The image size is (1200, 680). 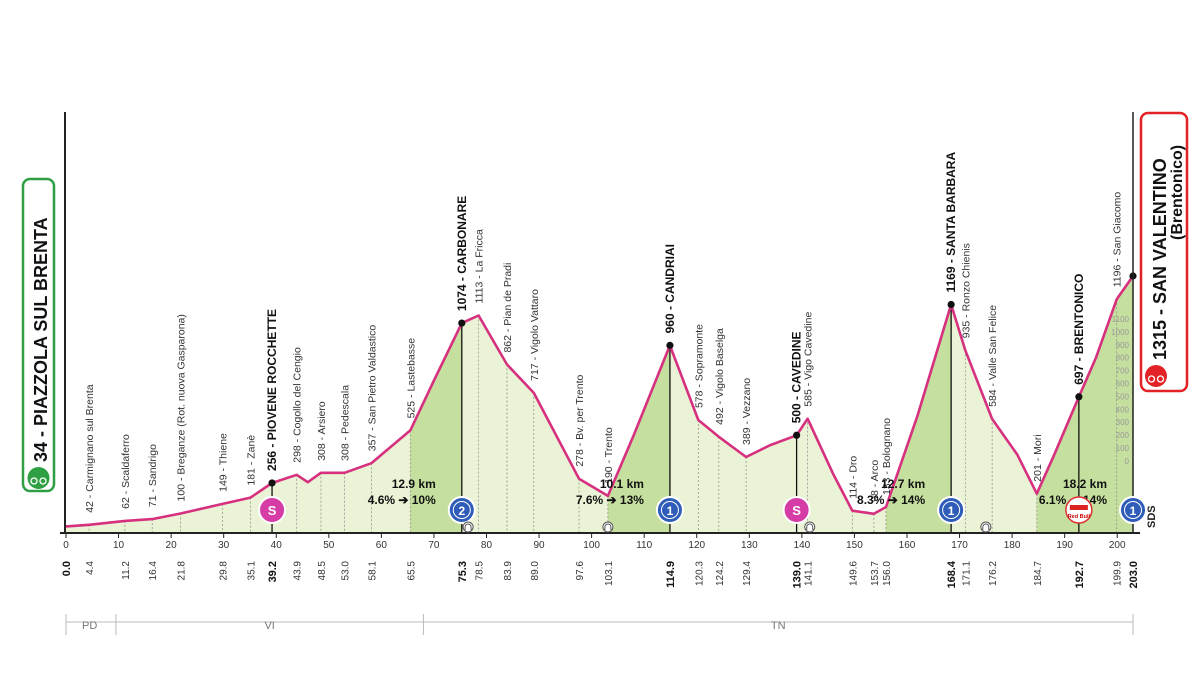 I want to click on climb-length-4: 18.2 km, so click(x=1085, y=484).